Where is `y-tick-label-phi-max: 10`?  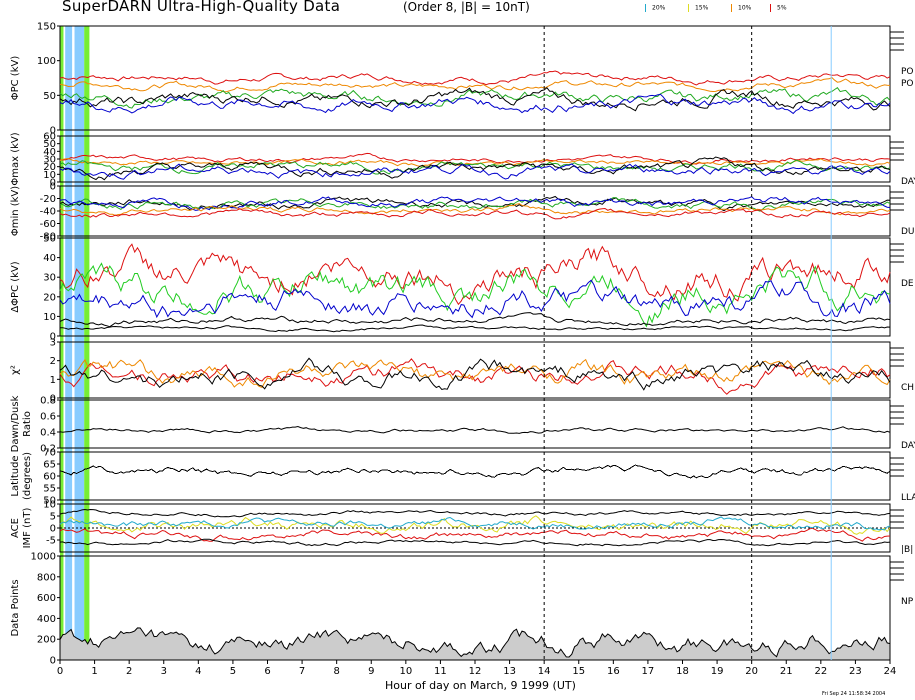
y-tick-label-phi-max: 10 is located at coordinates (49, 175).